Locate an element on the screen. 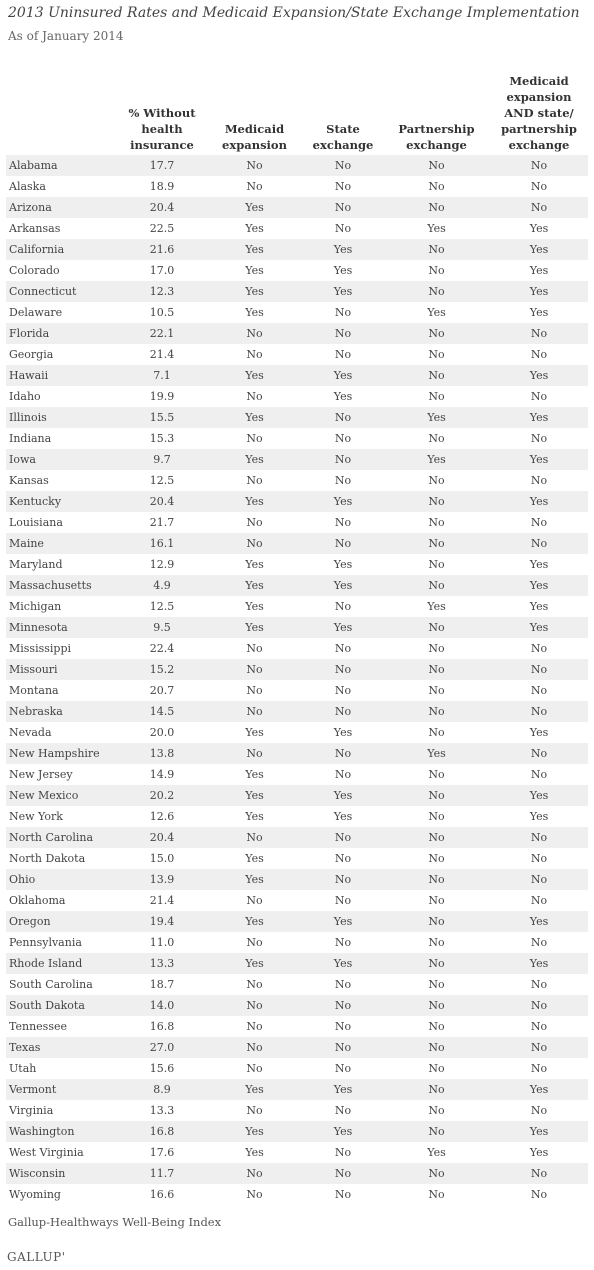 This screenshot has width=594, height=1270. table-row: Wyoming 16.6 No No No No is located at coordinates (297, 1194).